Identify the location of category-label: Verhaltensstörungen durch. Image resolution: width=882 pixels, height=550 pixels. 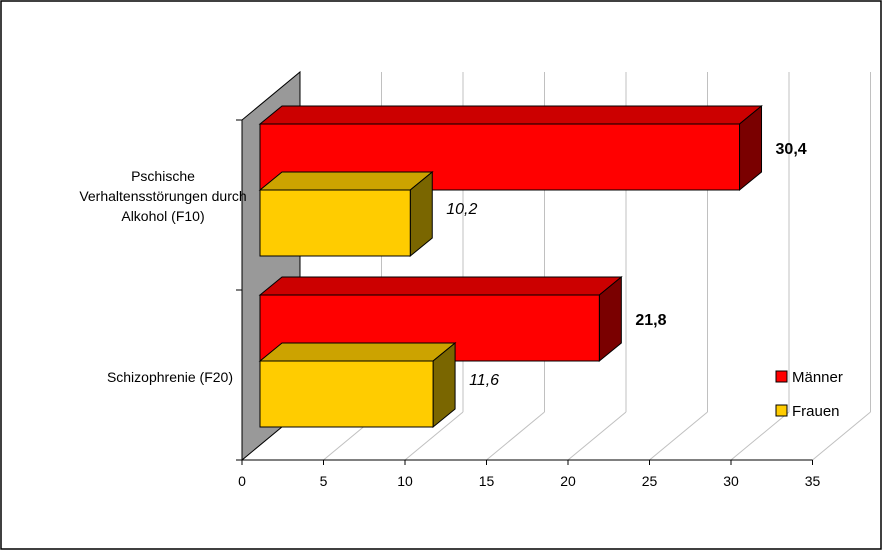
(162, 196).